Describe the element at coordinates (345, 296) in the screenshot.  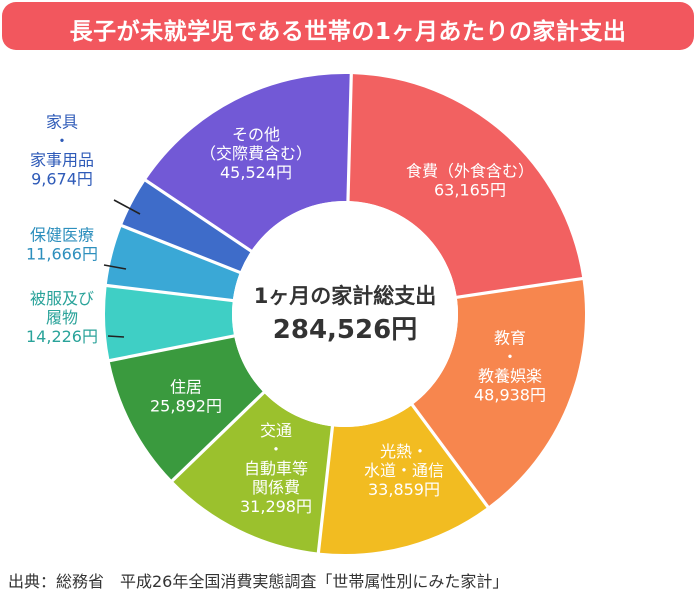
I see `center-label: 1ヶ月の家計総支出` at that location.